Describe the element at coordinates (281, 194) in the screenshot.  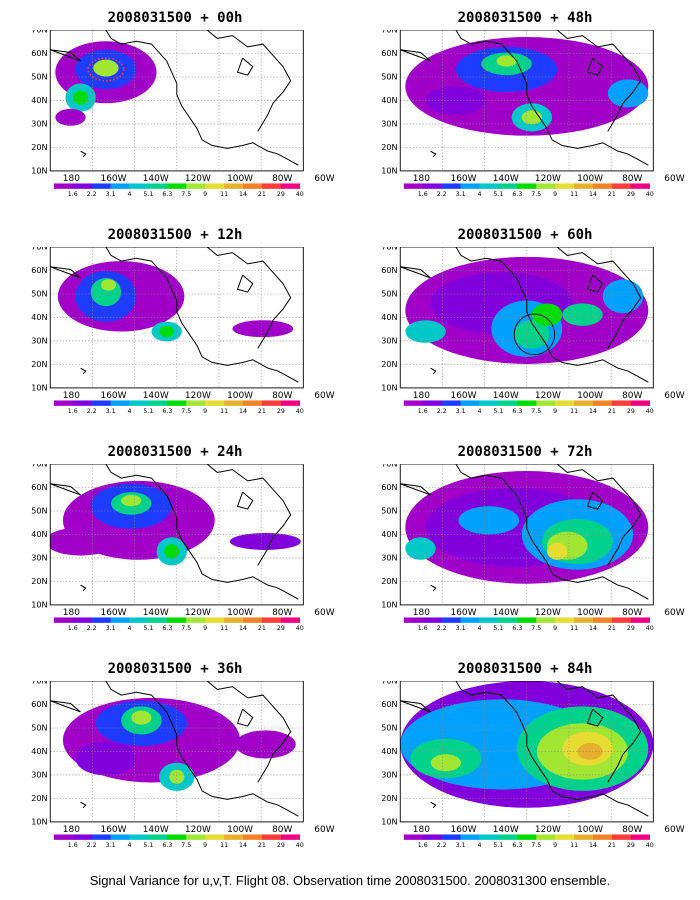
I see `colorbar-level-label: 29` at that location.